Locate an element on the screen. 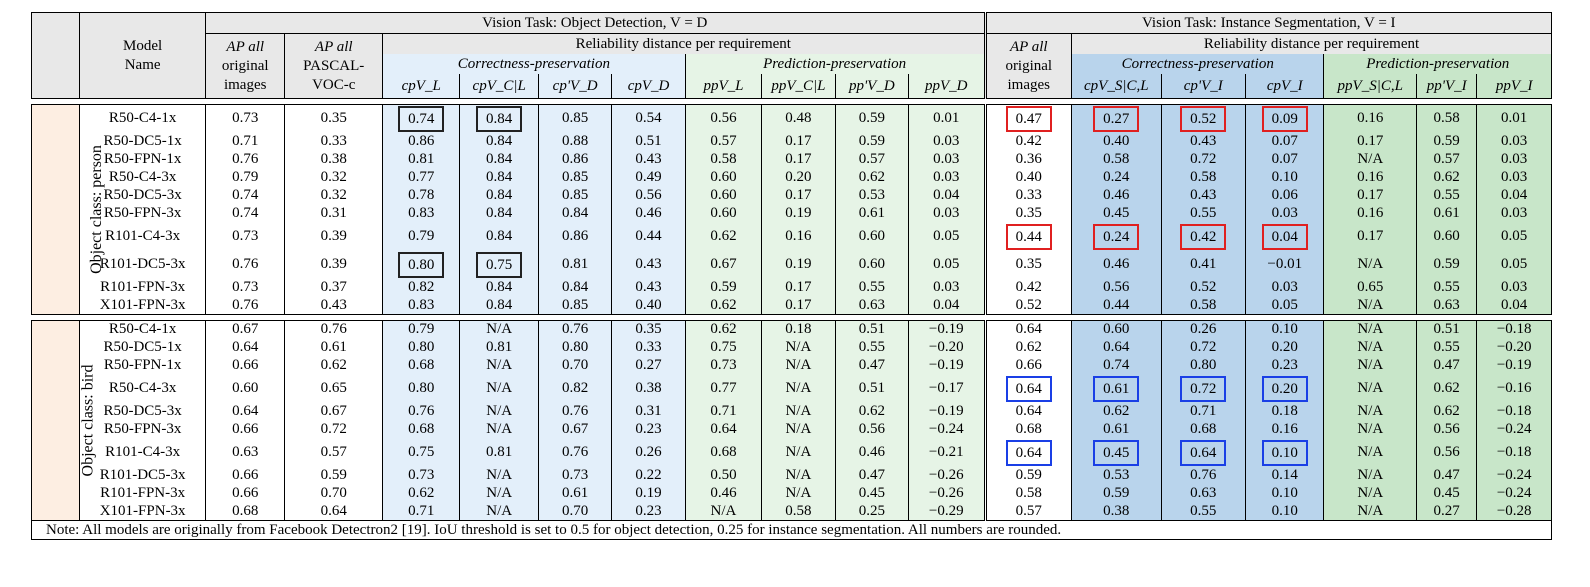 This screenshot has width=1590, height=587. is-value: 0.63 is located at coordinates (1203, 493).